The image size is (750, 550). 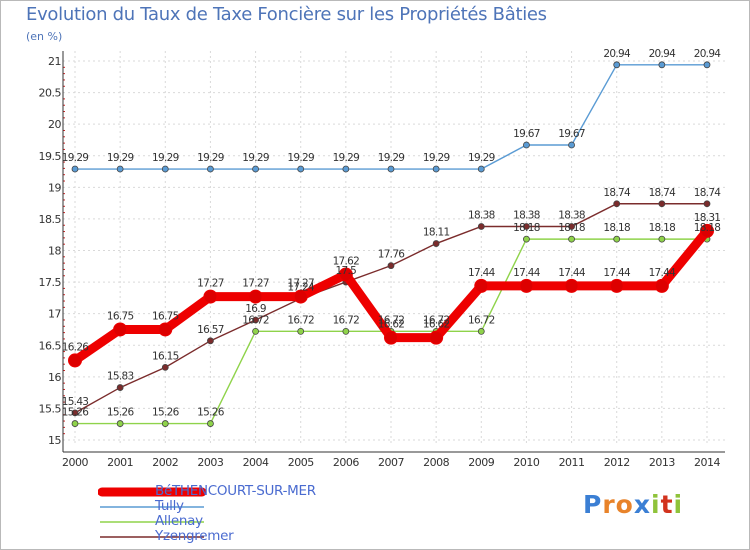 What do you see at coordinates (165, 316) in the screenshot?
I see `data-label-b-thencourt-sur-mer: 16.75` at bounding box center [165, 316].